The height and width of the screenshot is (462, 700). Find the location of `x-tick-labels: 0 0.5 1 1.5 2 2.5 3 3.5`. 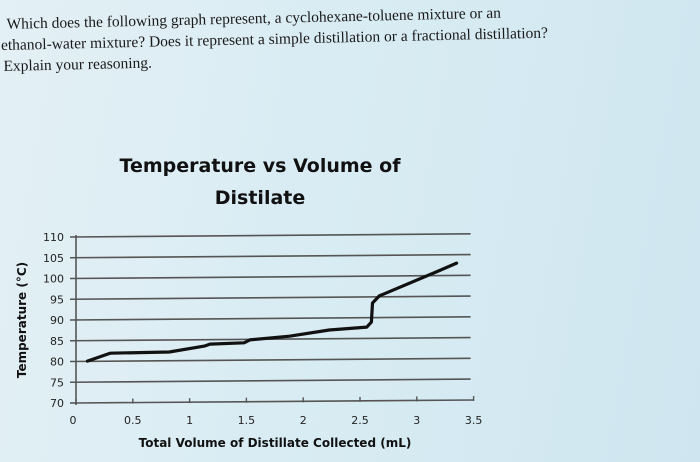

x-tick-labels: 0 0.5 1 1.5 2 2.5 3 3.5 is located at coordinates (276, 420).